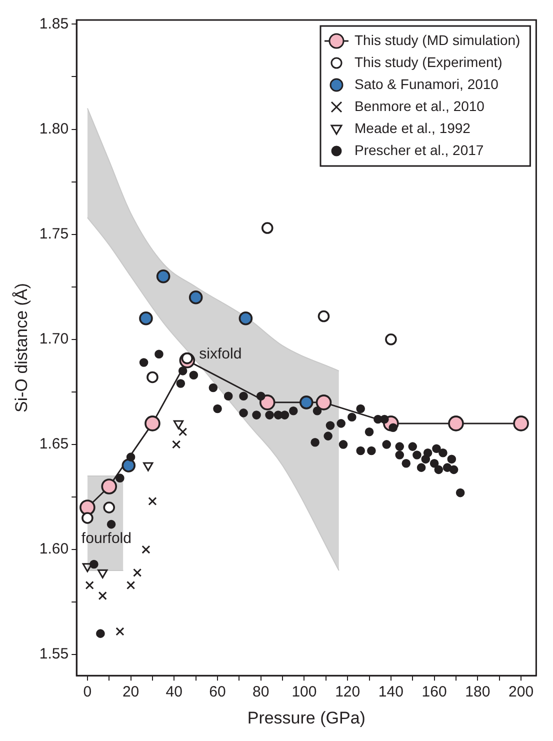 This screenshot has width=553, height=741. Describe the element at coordinates (87, 692) in the screenshot. I see `x-tick-label: 0` at that location.